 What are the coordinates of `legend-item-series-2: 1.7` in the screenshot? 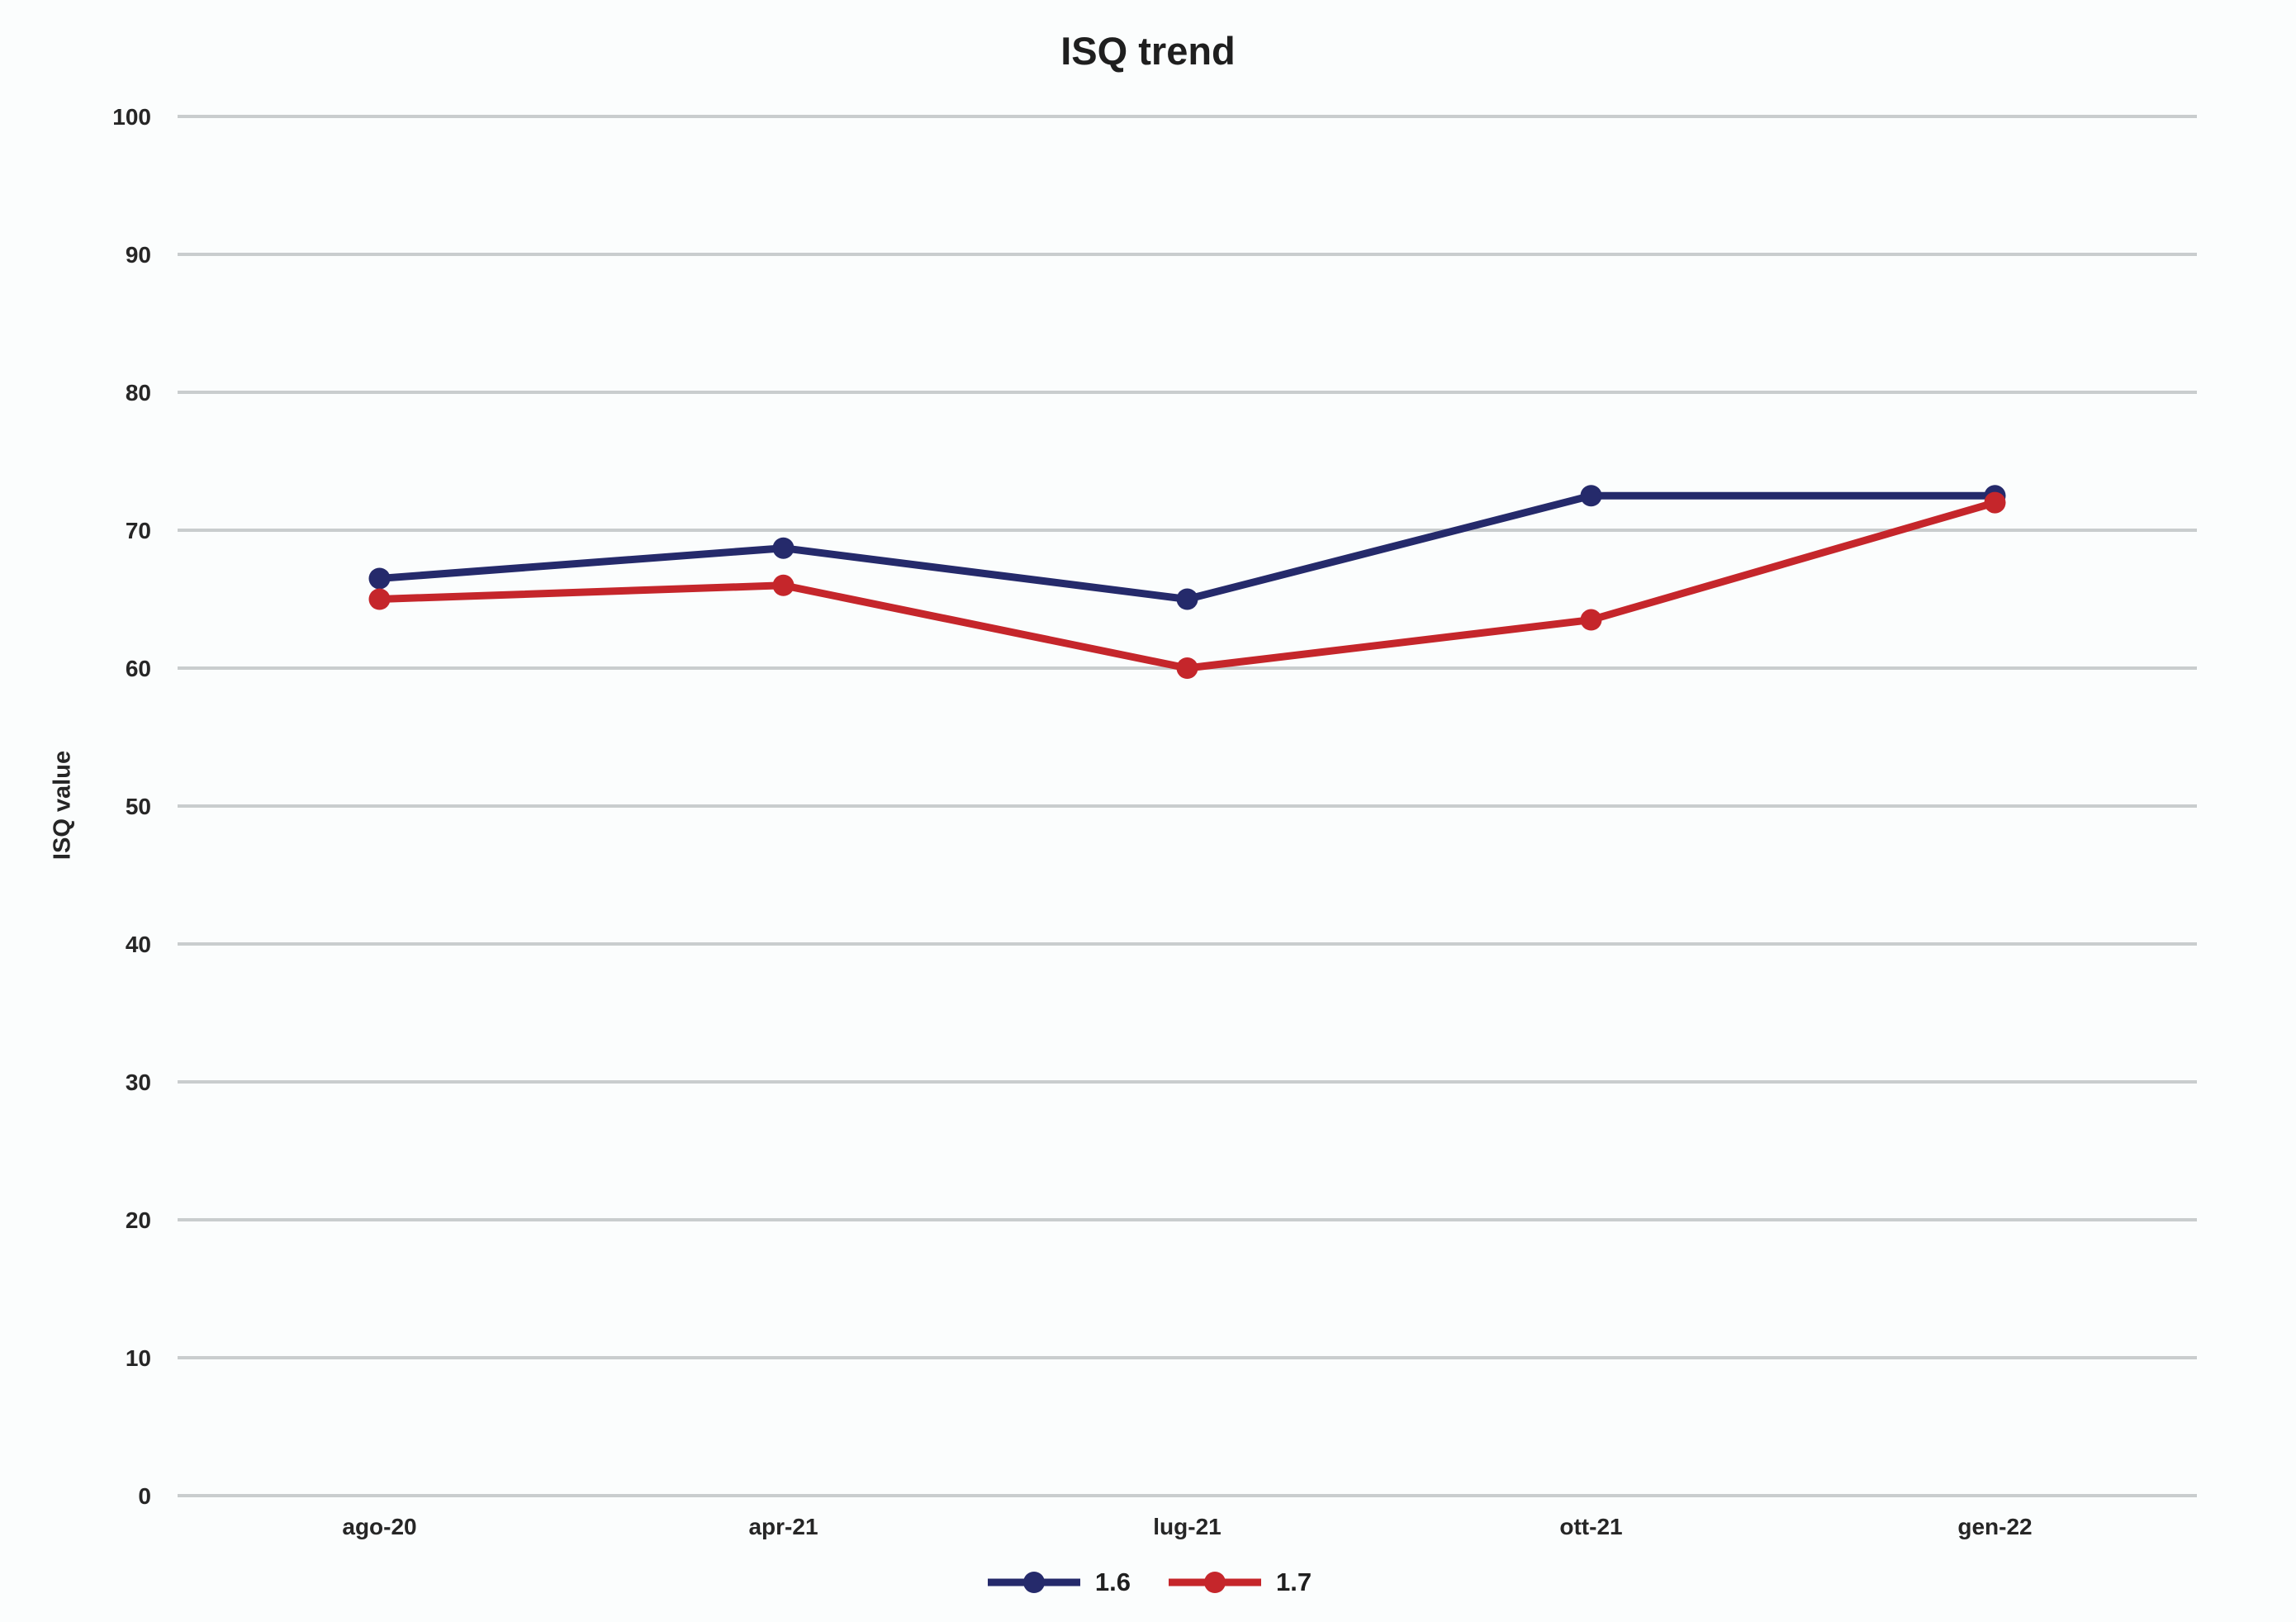 It's located at (1238, 1582).